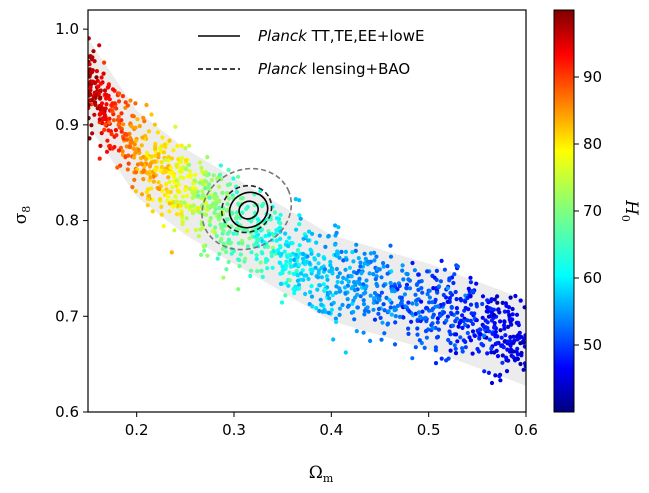  I want to click on y-axis-title-main: σ, so click(21, 218).